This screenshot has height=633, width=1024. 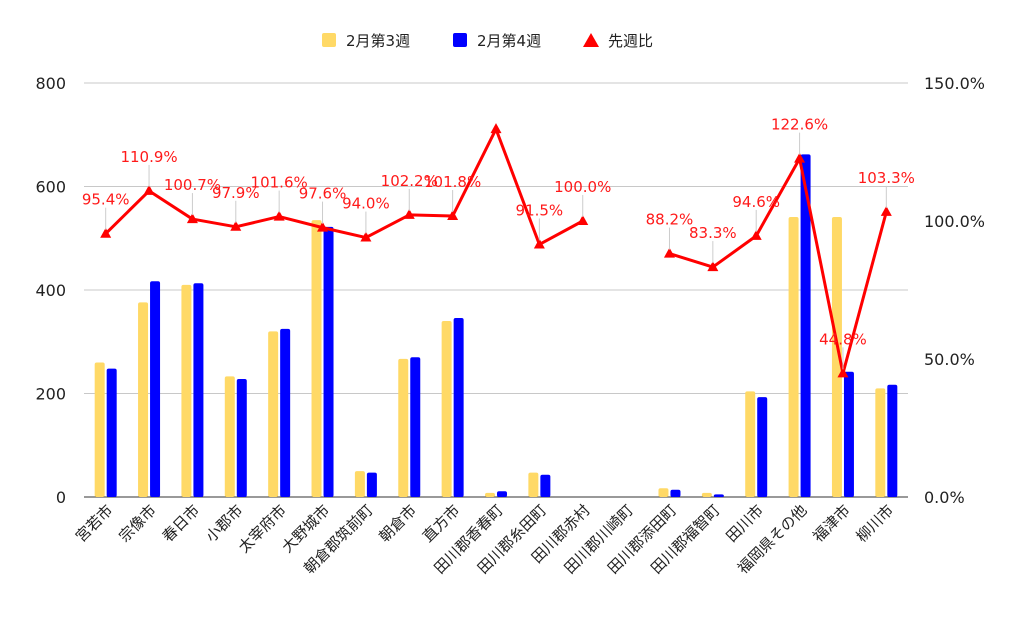 What do you see at coordinates (181, 523) in the screenshot?
I see `category-label: 春日市` at bounding box center [181, 523].